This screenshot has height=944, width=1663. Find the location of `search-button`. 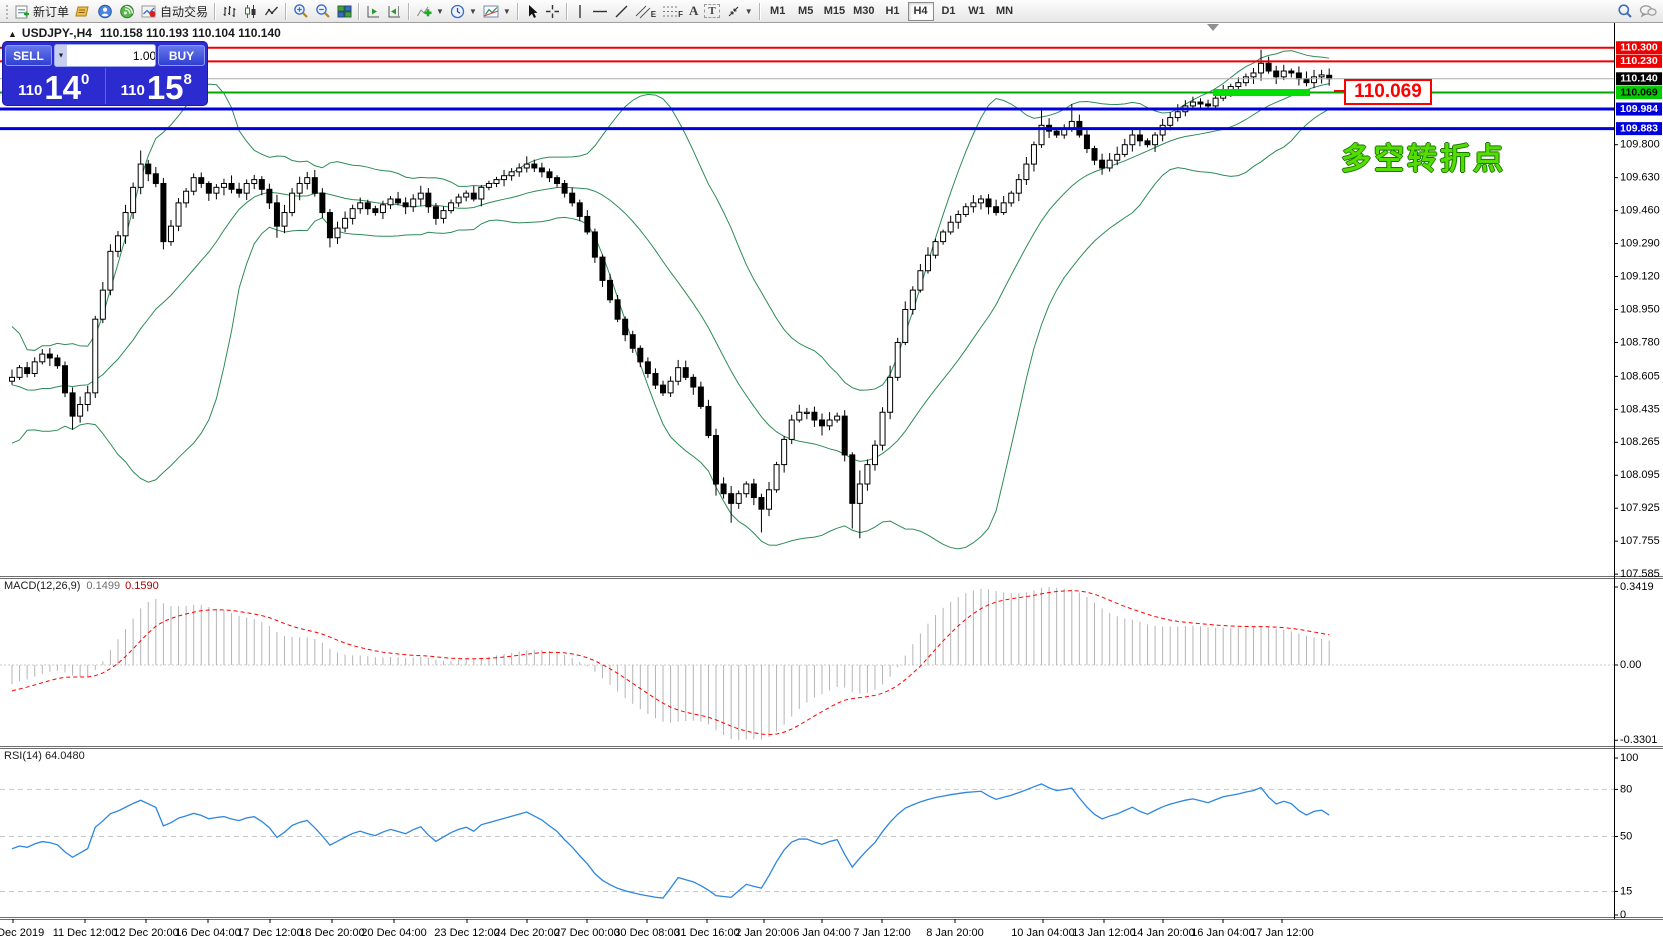

search-button is located at coordinates (1625, 11).